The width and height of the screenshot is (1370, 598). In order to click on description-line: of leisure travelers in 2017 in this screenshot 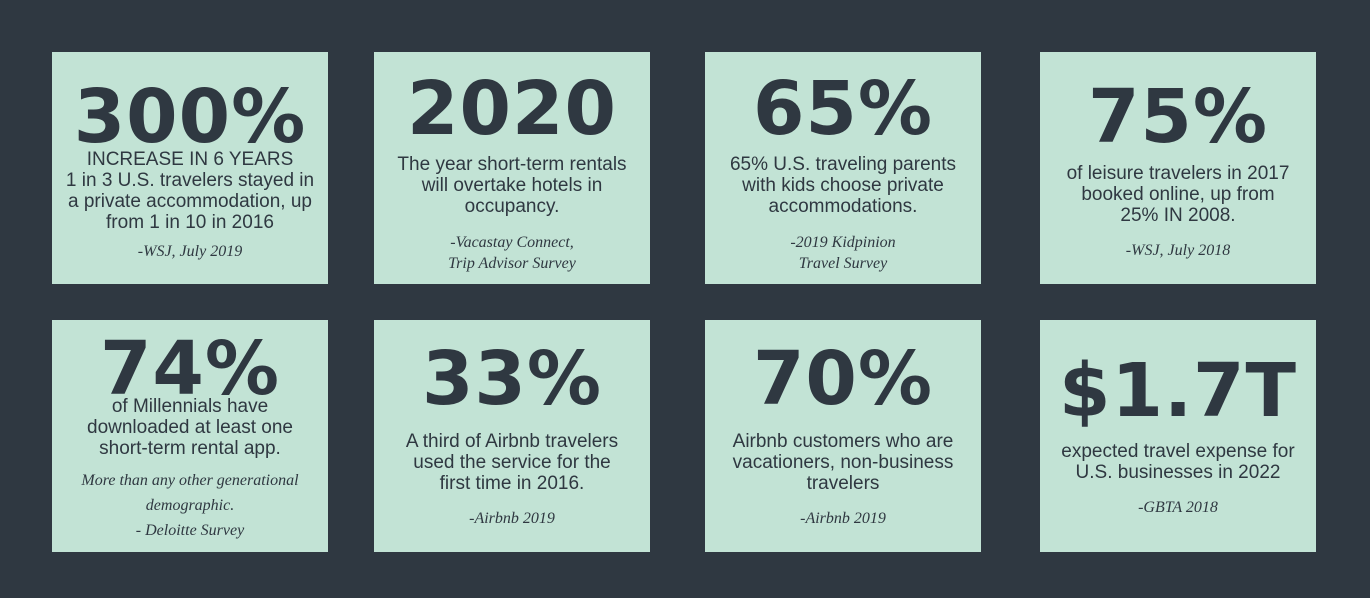, I will do `click(1178, 173)`.